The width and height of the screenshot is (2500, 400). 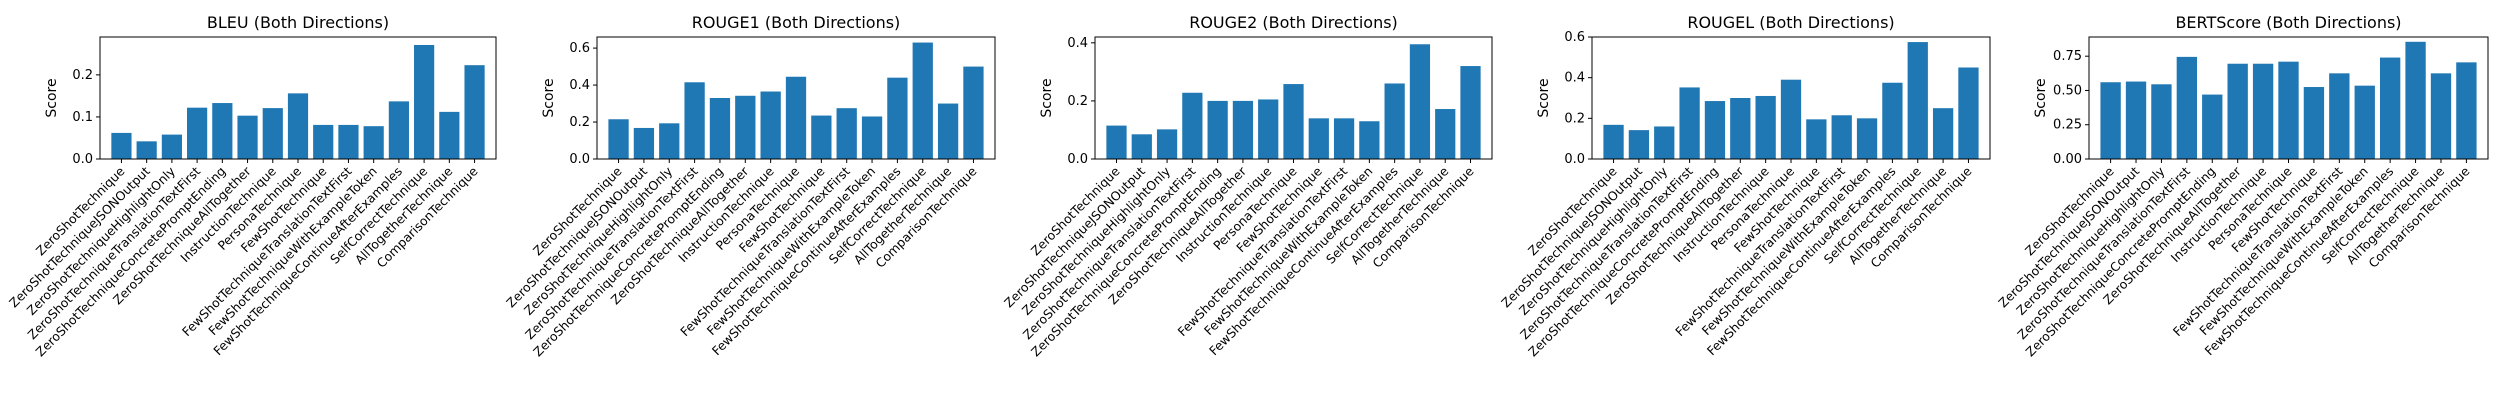 I want to click on y-tick-label: 0.00, so click(x=2067, y=159).